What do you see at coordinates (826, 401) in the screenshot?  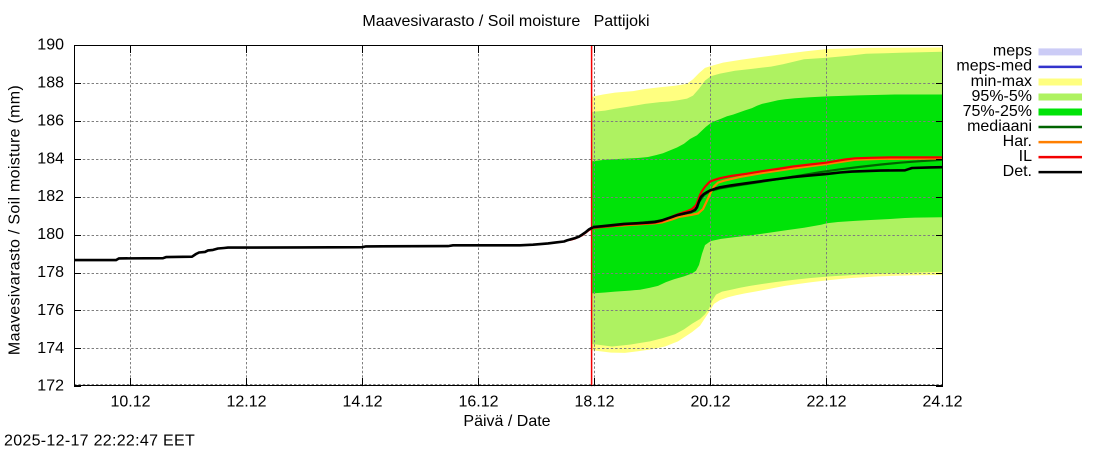 I see `svg-text: 22.12` at bounding box center [826, 401].